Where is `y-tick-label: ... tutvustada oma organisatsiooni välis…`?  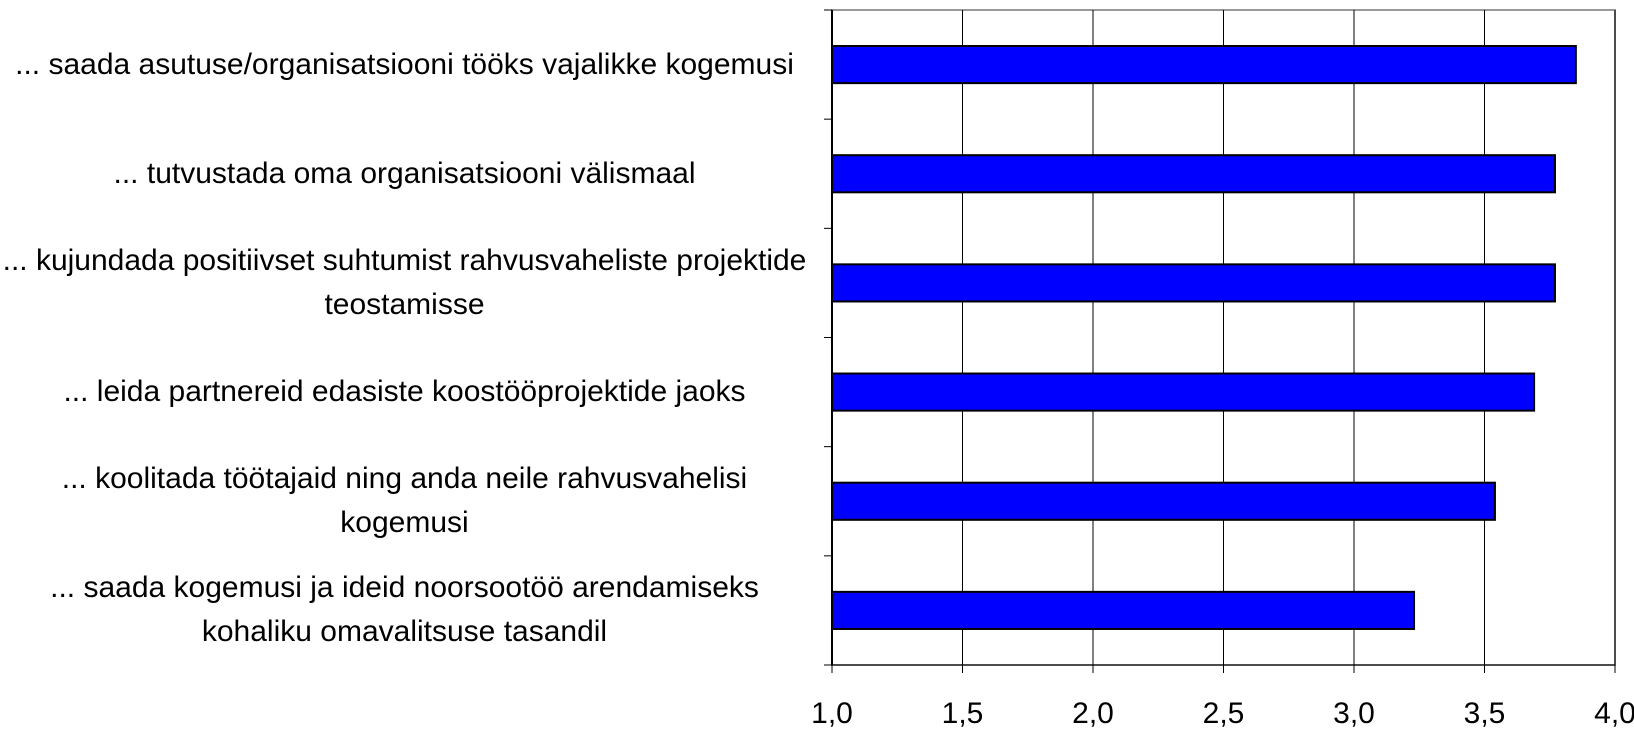
y-tick-label: ... tutvustada oma organisatsiooni välis… is located at coordinates (404, 173).